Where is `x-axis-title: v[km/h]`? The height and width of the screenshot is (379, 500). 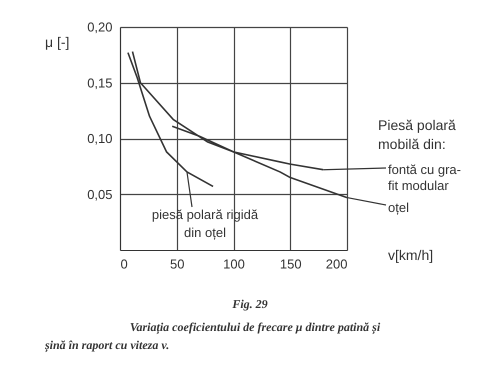 x-axis-title: v[km/h] is located at coordinates (411, 255).